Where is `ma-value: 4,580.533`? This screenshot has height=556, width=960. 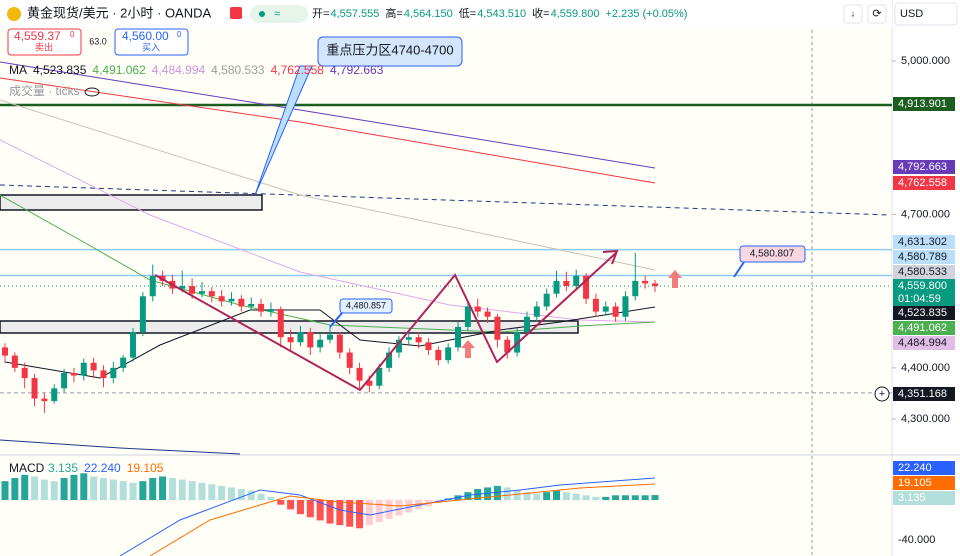
ma-value: 4,580.533 is located at coordinates (238, 70).